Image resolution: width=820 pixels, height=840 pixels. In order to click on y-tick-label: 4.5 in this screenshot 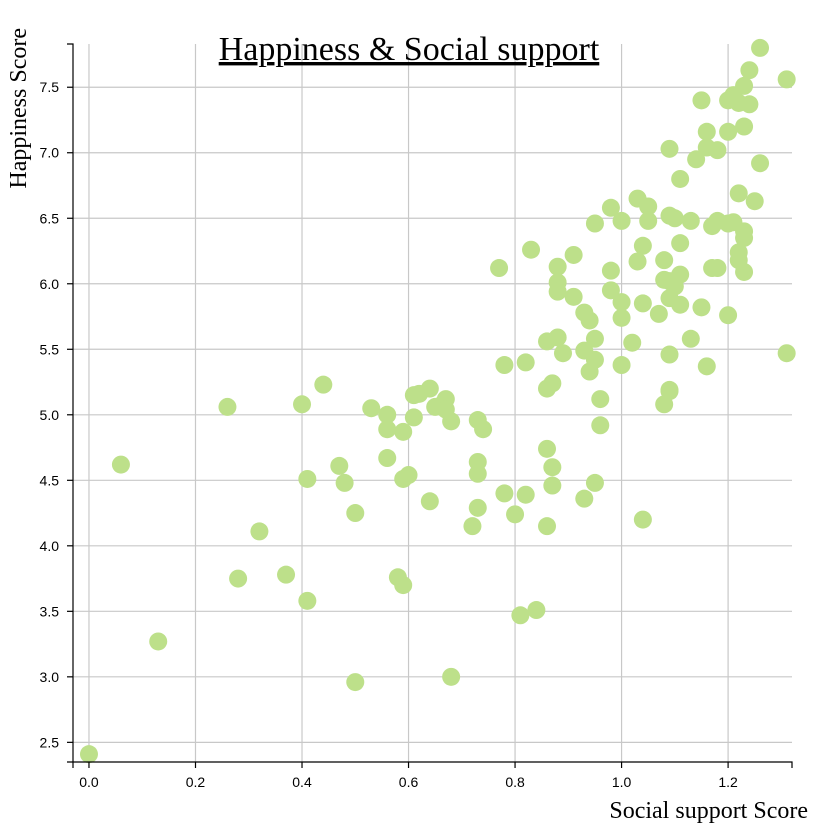, I will do `click(50, 480)`.